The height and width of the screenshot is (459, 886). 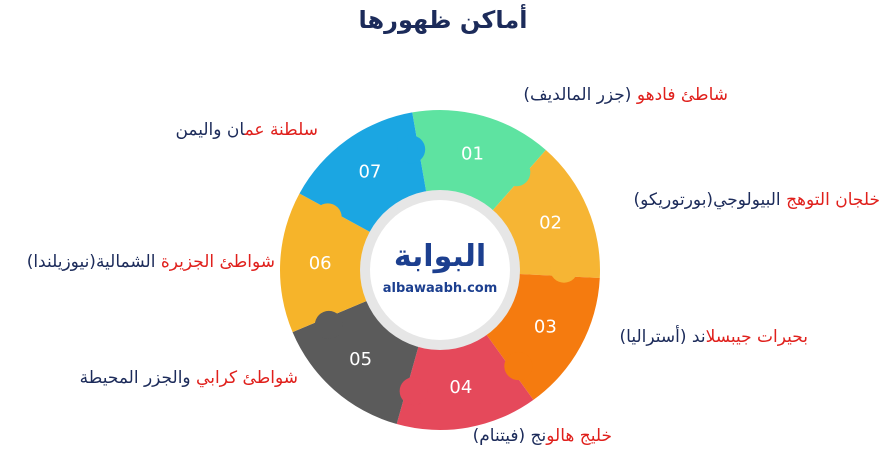 What do you see at coordinates (460, 387) in the screenshot?
I see `piece-number: 04` at bounding box center [460, 387].